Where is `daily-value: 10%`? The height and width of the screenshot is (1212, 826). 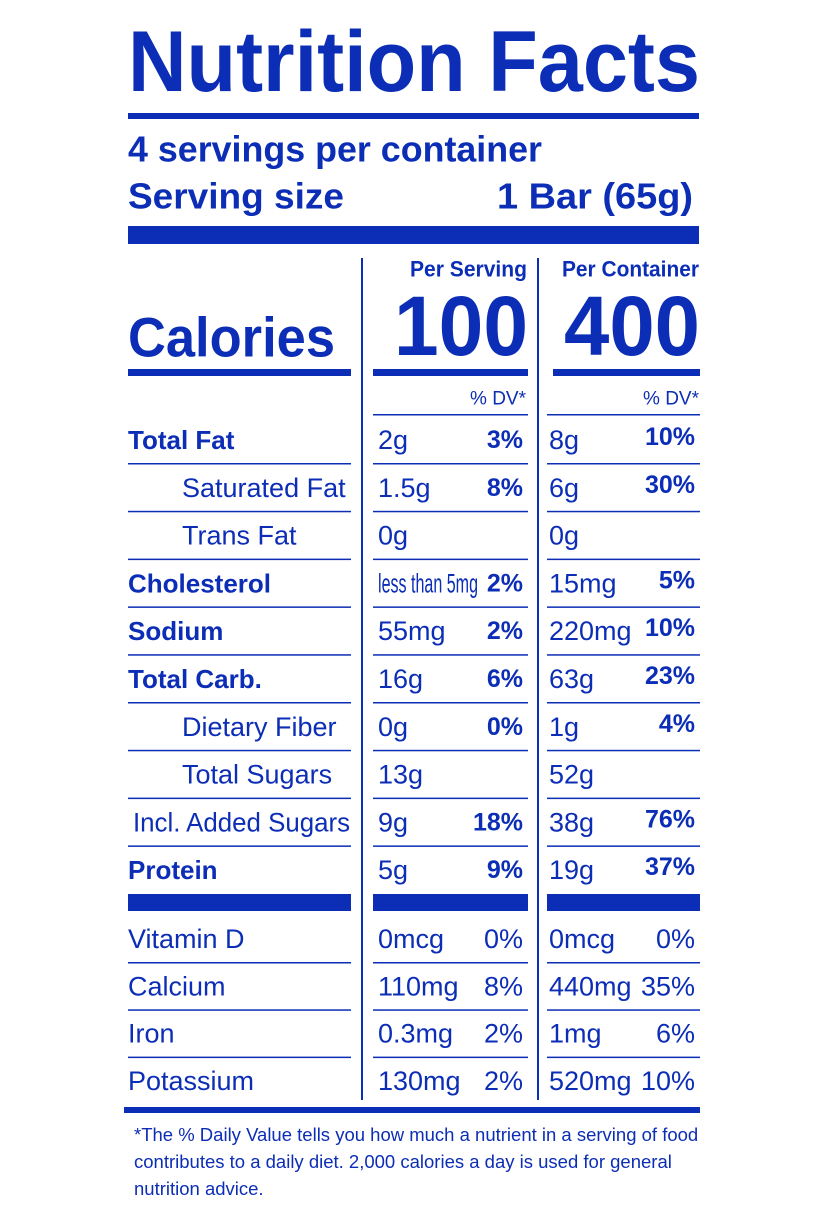 daily-value: 10% is located at coordinates (670, 437).